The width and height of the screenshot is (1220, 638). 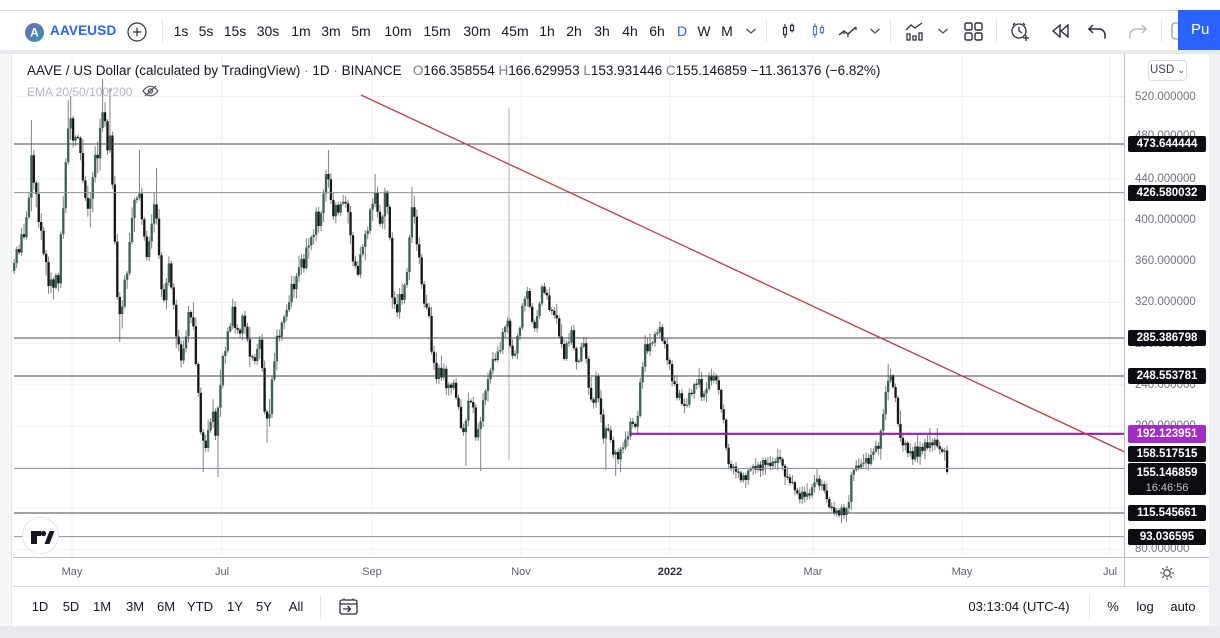 I want to click on svg-text: A, so click(x=34, y=33).